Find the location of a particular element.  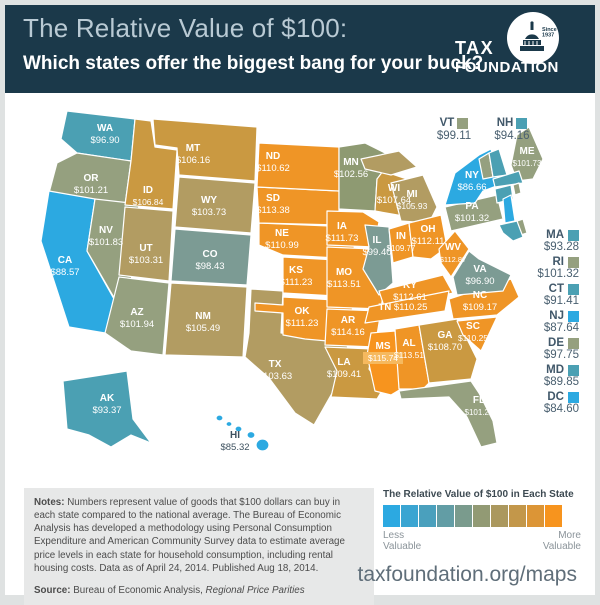

svg-text: $103.63 is located at coordinates (275, 376).